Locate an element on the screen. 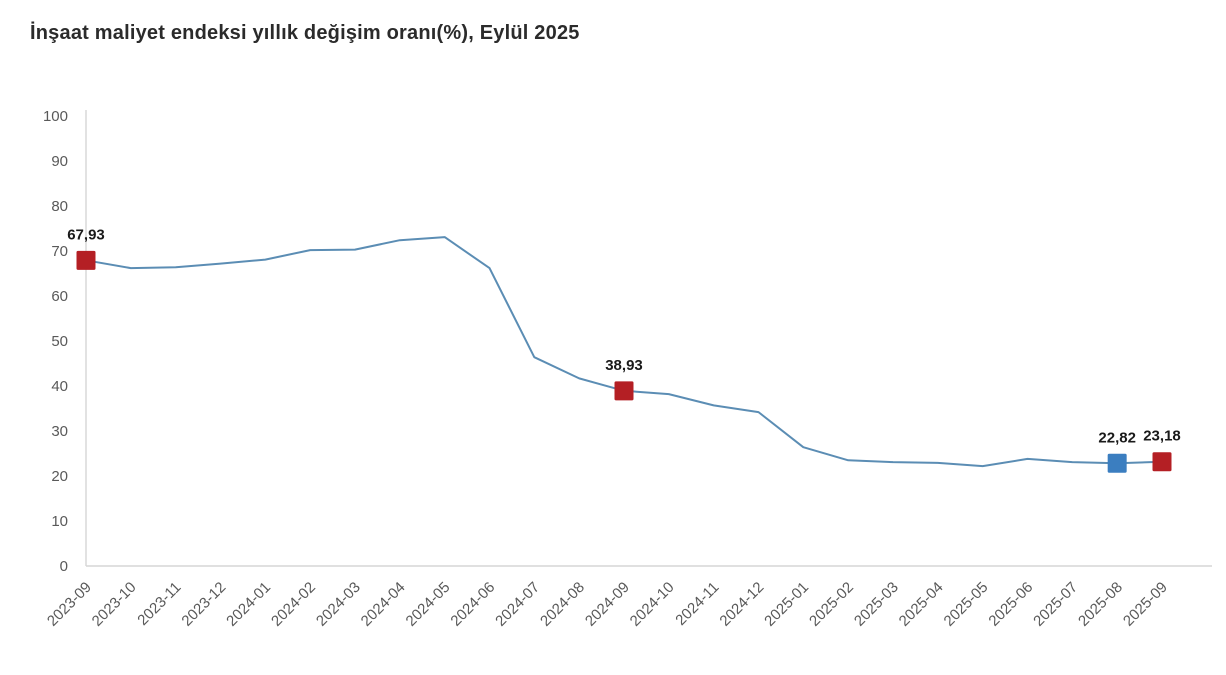 Image resolution: width=1226 pixels, height=675 pixels. x-tick-label: 2023-10 is located at coordinates (114, 604).